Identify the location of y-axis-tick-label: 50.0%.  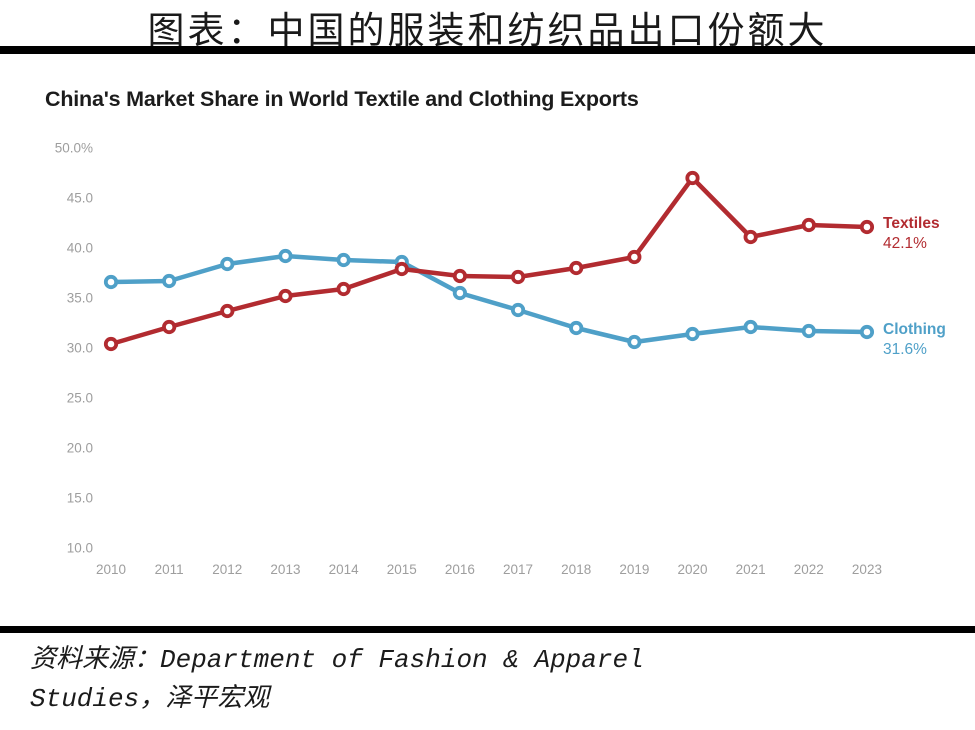
(74, 148).